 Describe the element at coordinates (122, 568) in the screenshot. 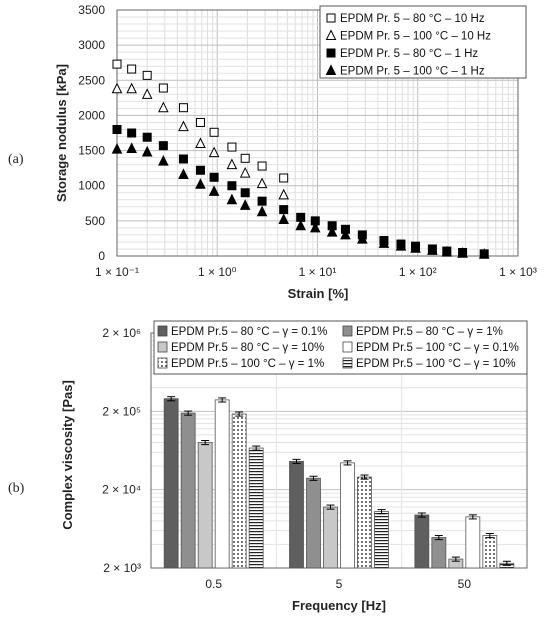

I see `chart-b-y-tick-label: 2 × 10³` at that location.